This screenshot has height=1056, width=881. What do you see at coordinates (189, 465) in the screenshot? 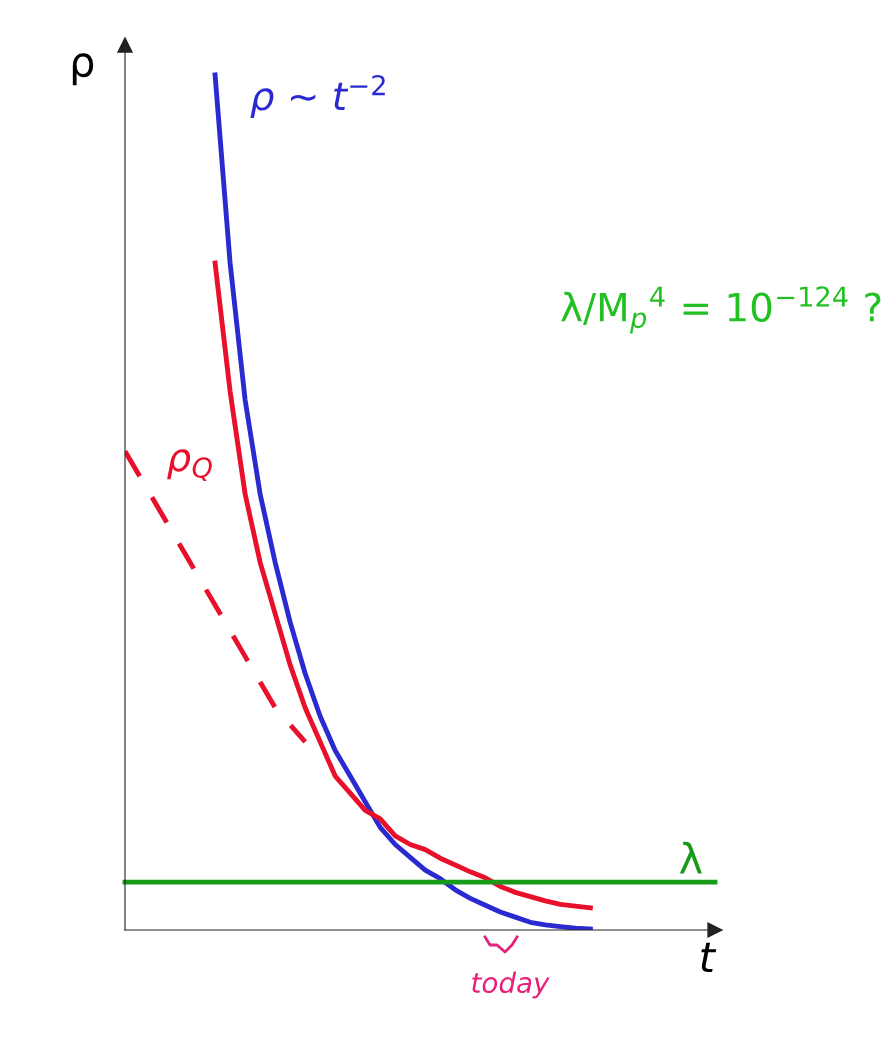
I see `series-label: ρ$_{Q}$` at bounding box center [189, 465].